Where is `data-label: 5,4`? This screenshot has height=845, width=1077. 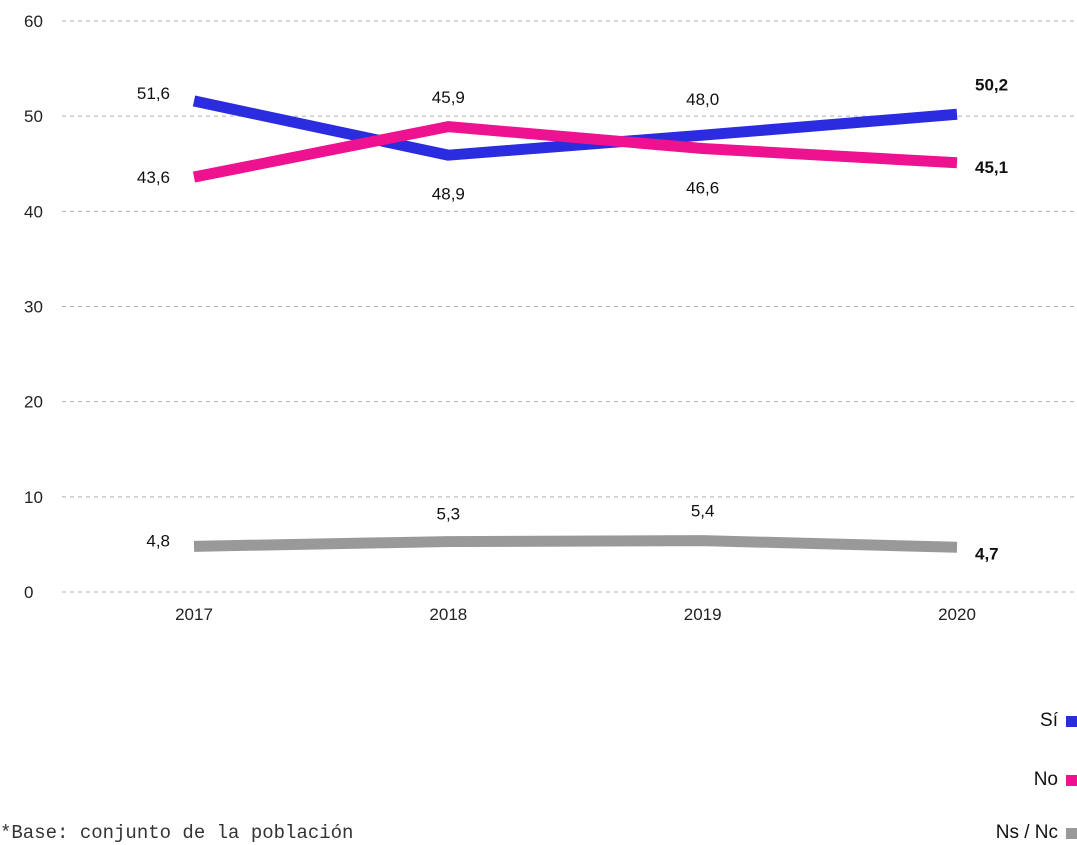
data-label: 5,4 is located at coordinates (703, 511).